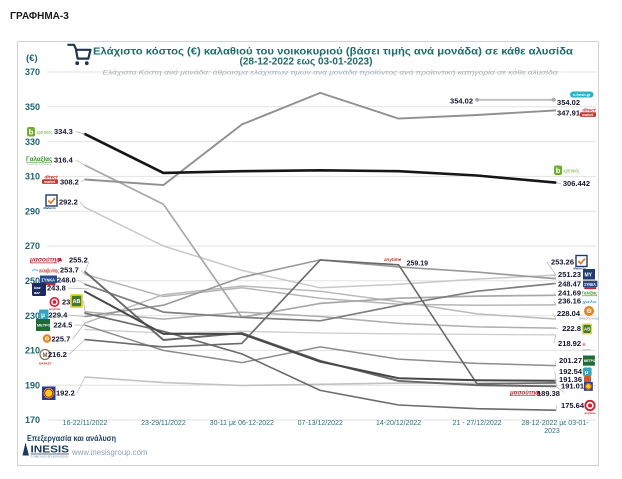 The width and height of the screenshot is (622, 479). What do you see at coordinates (32, 177) in the screenshot?
I see `svg-text: 310` at bounding box center [32, 177].